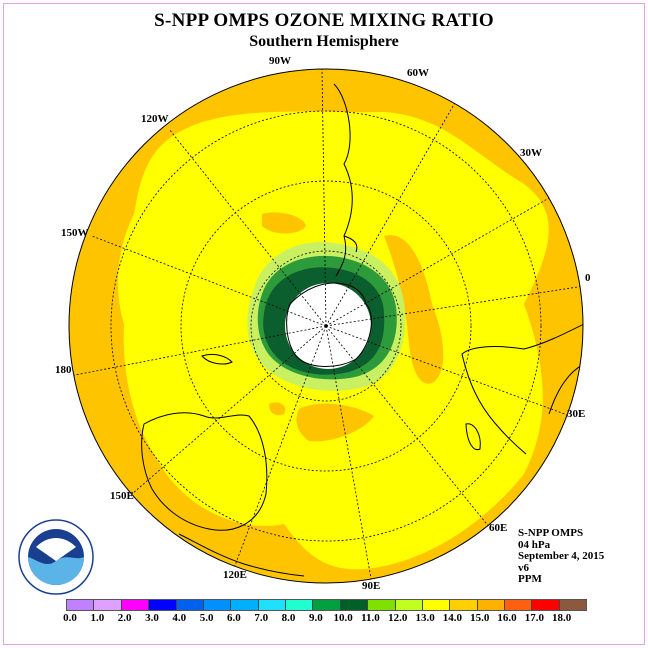  Describe the element at coordinates (324, 41) in the screenshot. I see `figure-subtitle: Southern Hemisphere` at that location.